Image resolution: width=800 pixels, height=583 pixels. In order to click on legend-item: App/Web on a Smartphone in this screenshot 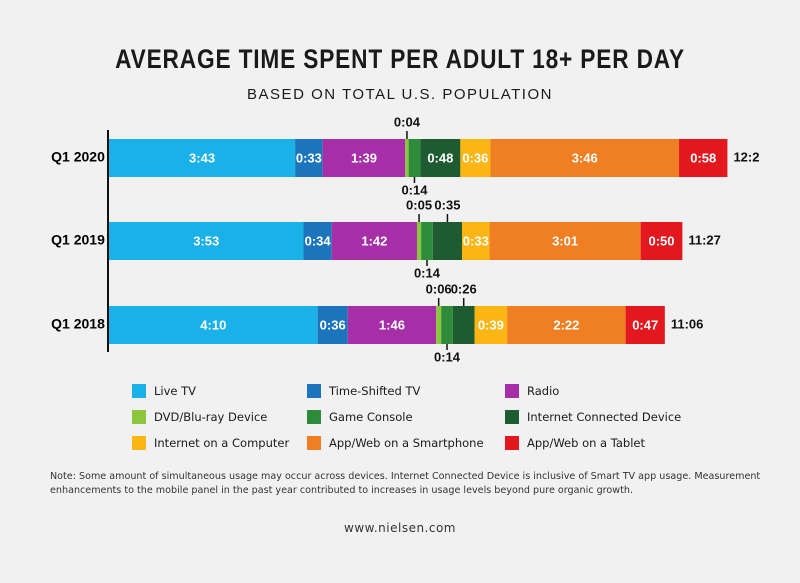, I will do `click(395, 443)`.